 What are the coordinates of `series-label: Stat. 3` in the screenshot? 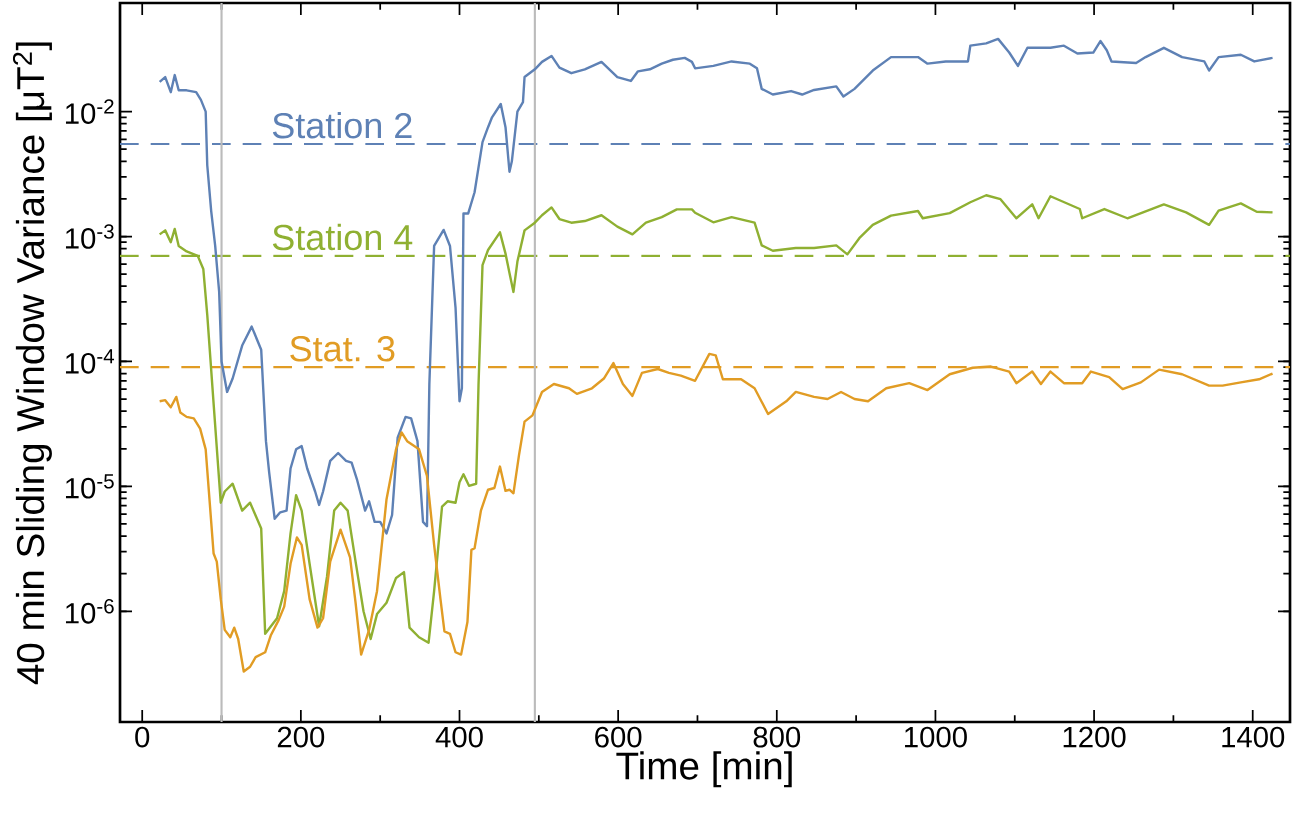 It's located at (342, 349).